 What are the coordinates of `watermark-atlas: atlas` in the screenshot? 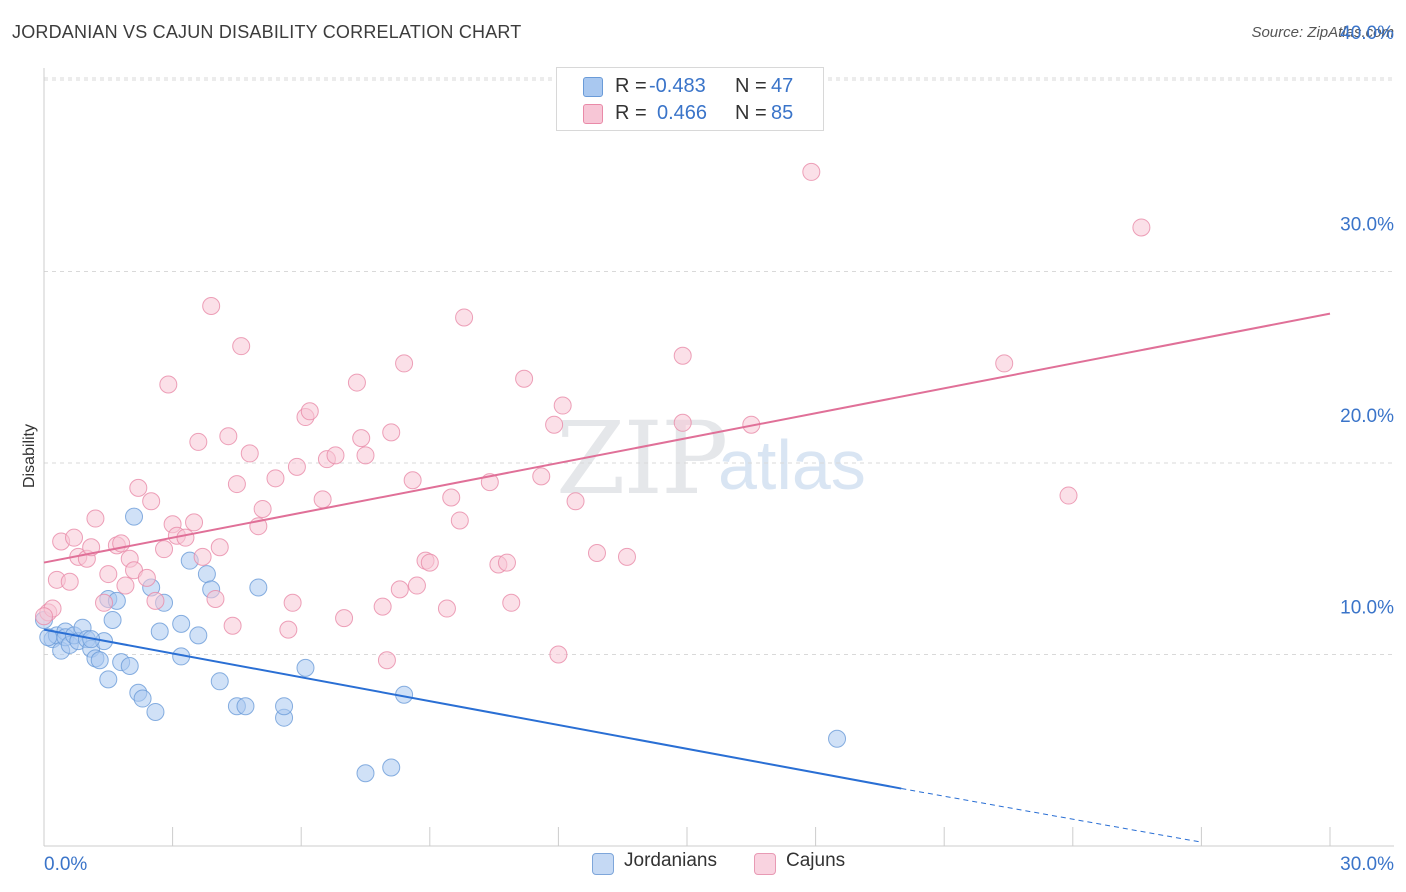 It's located at (792, 465).